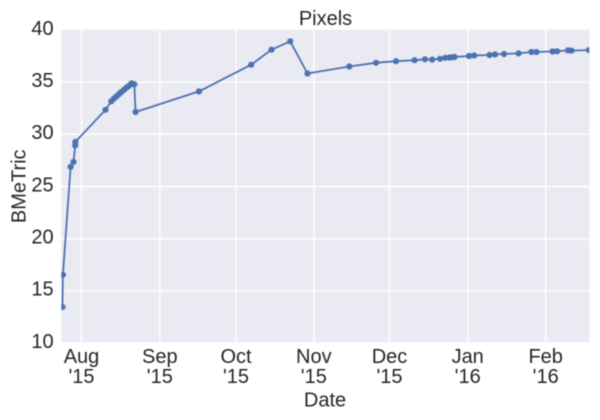 The image size is (600, 420). I want to click on svg-text: Oct, so click(236, 357).